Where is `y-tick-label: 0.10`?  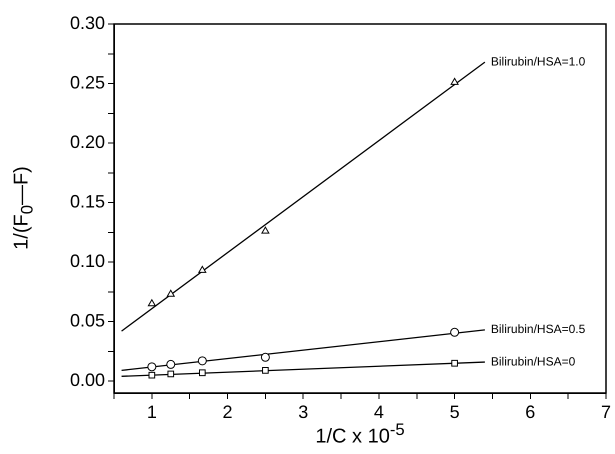
y-tick-label: 0.10 is located at coordinates (87, 261).